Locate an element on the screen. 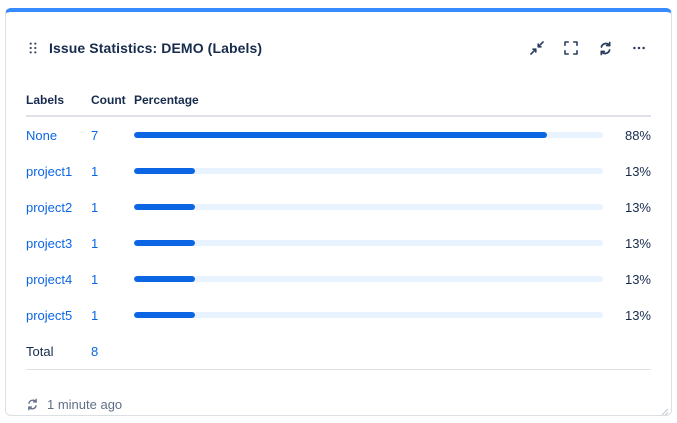  label-link: project5 is located at coordinates (49, 315).